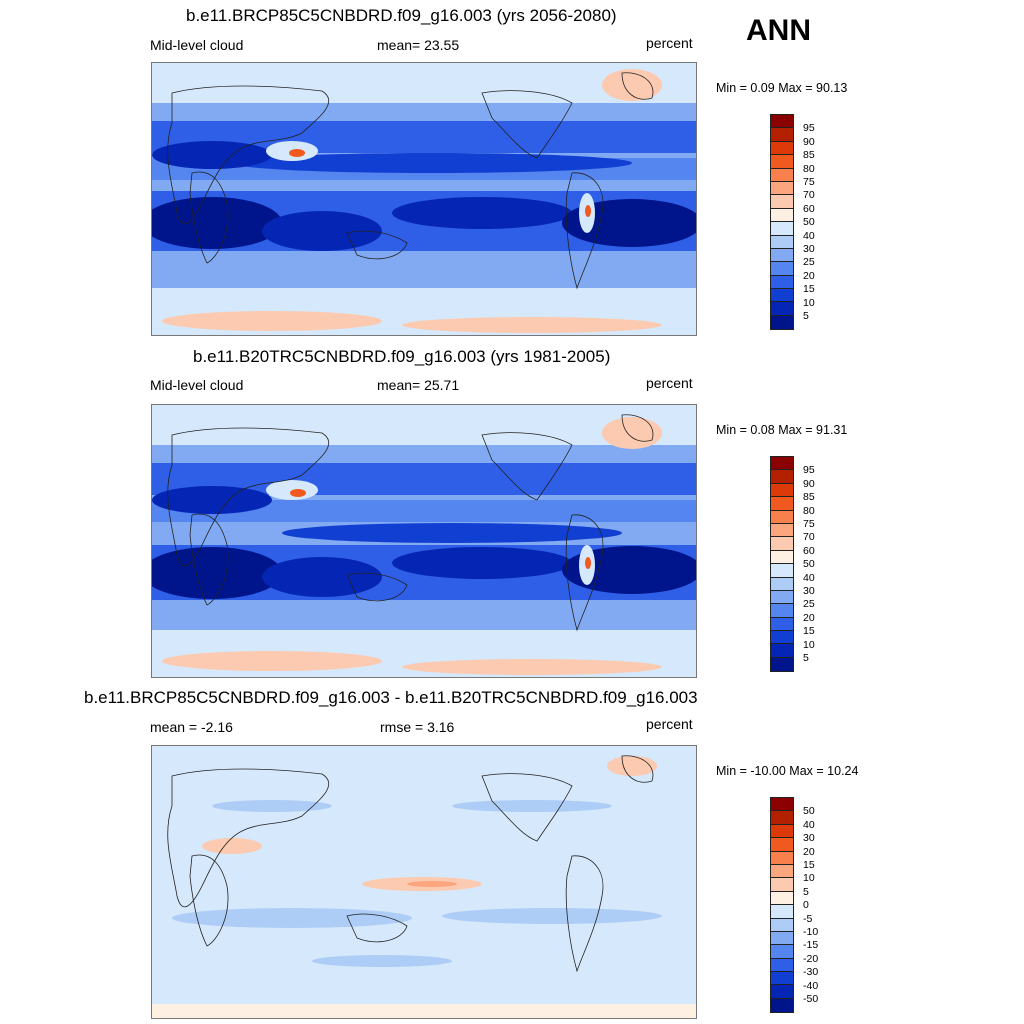 The width and height of the screenshot is (1024, 1024). I want to click on colorbar-tick: -20, so click(811, 959).